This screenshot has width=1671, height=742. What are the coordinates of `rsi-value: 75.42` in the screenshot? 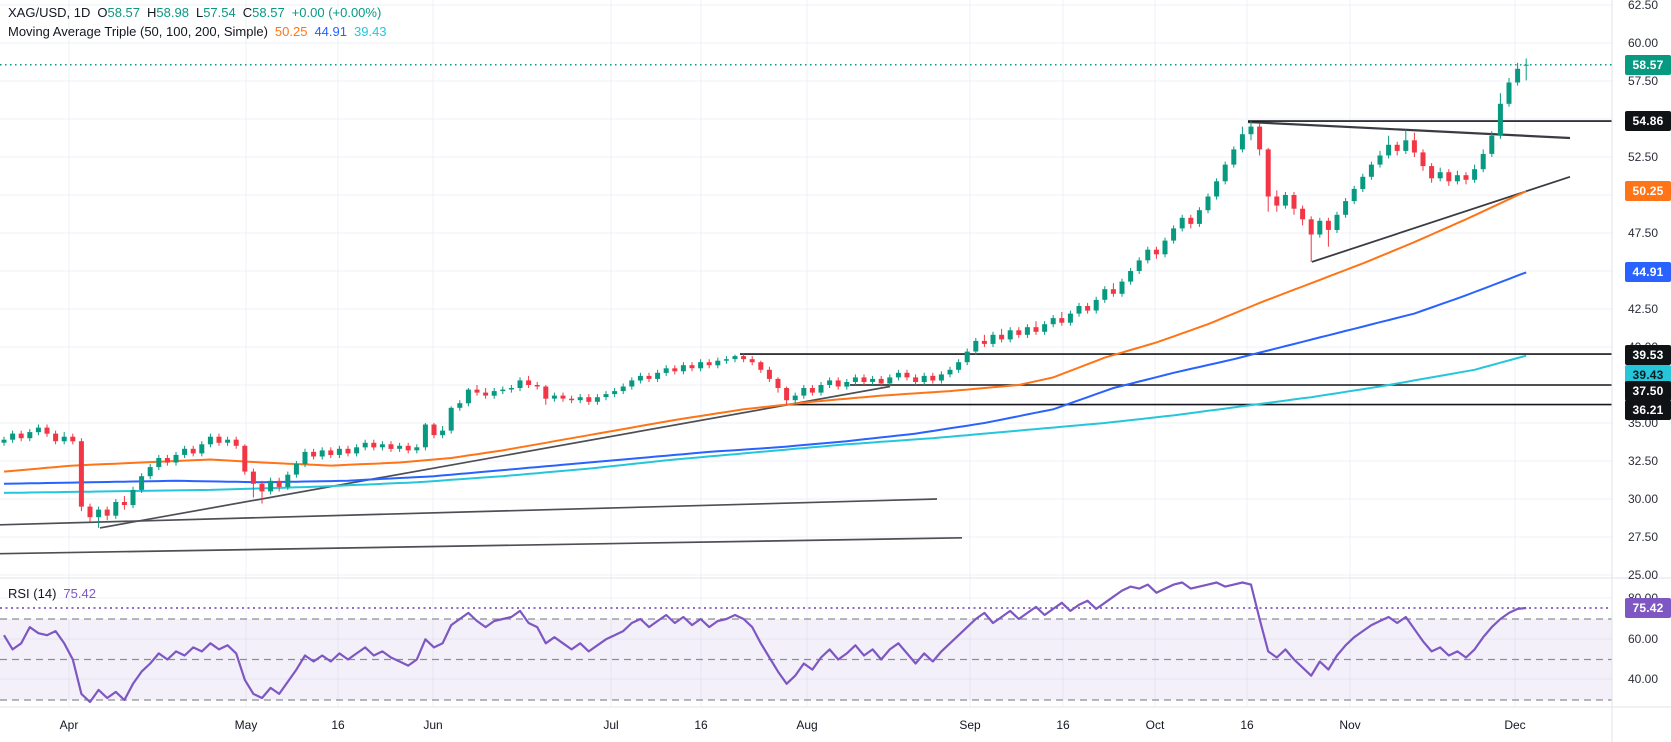 It's located at (79, 593).